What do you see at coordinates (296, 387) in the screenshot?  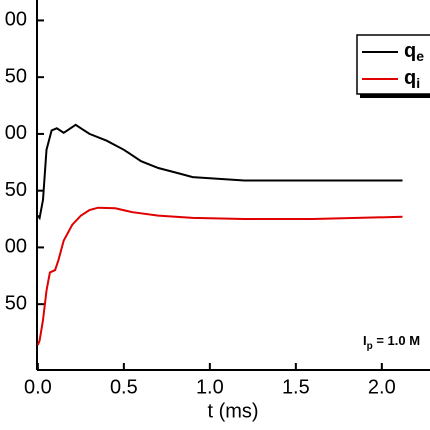 I see `x-tick-label: 1.5` at bounding box center [296, 387].